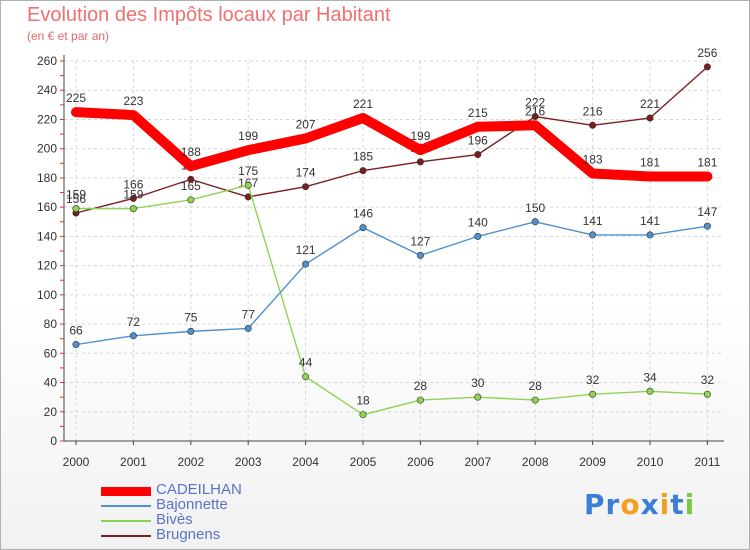  Describe the element at coordinates (650, 162) in the screenshot. I see `data-label: 181` at that location.